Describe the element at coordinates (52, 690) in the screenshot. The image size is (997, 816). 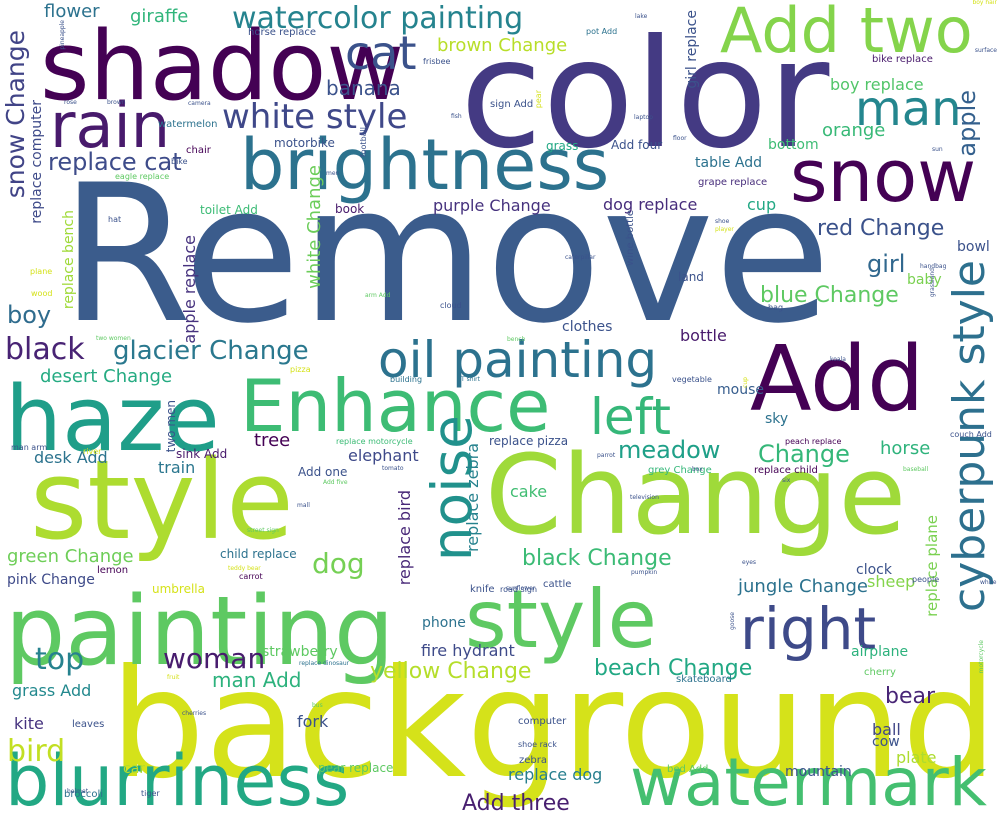
I see `cloud-word: grass Add` at that location.